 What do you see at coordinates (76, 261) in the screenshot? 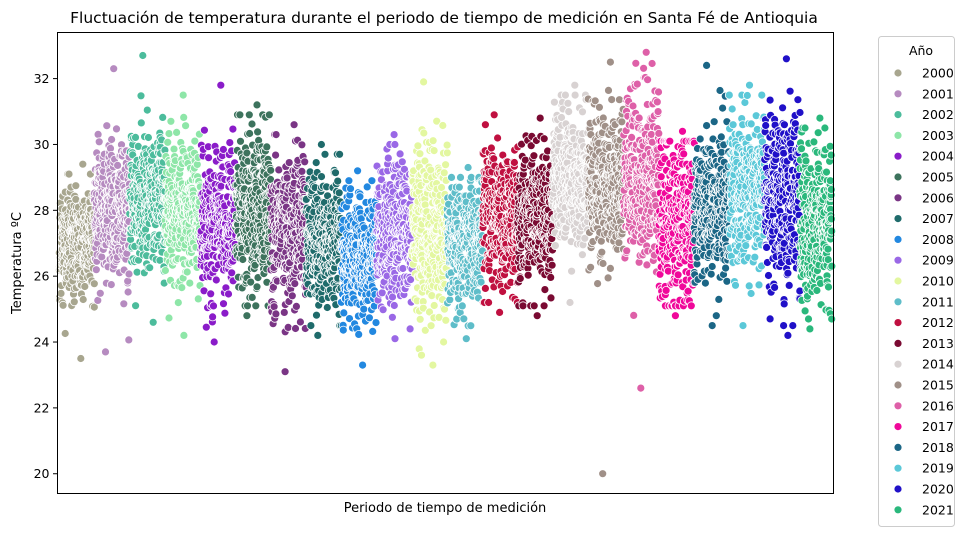
I see `series-2000` at bounding box center [76, 261].